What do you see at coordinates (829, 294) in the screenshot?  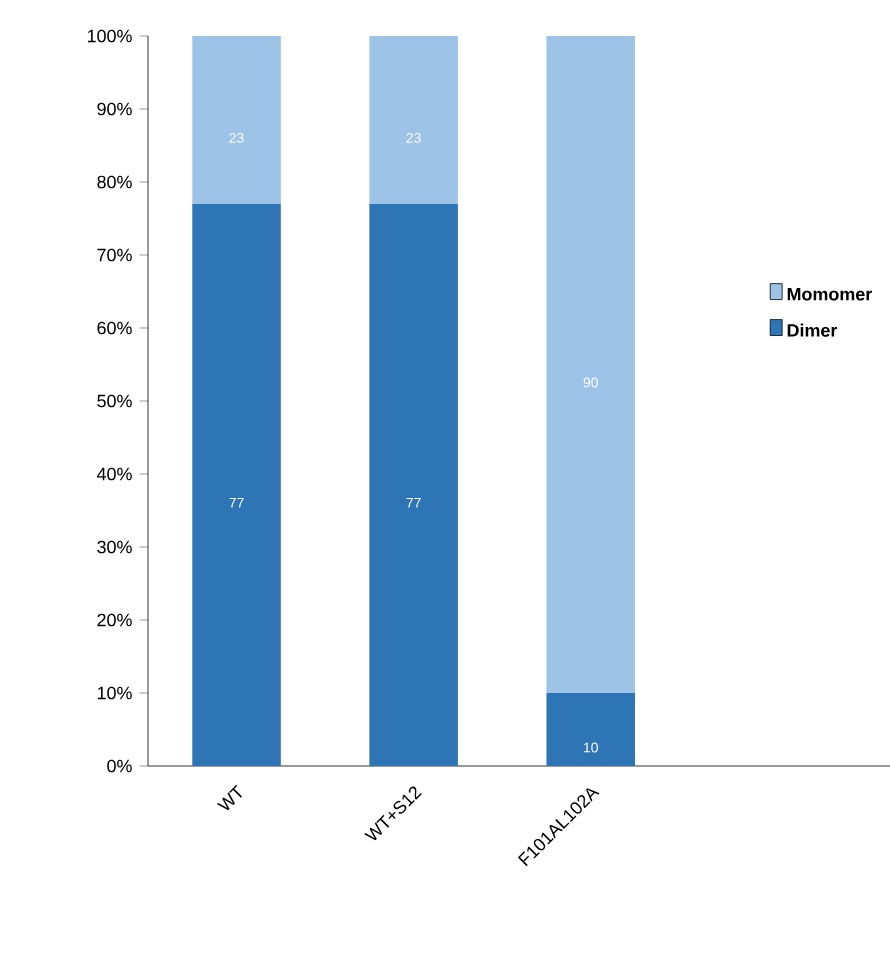 I see `legend-label: Momomer` at bounding box center [829, 294].